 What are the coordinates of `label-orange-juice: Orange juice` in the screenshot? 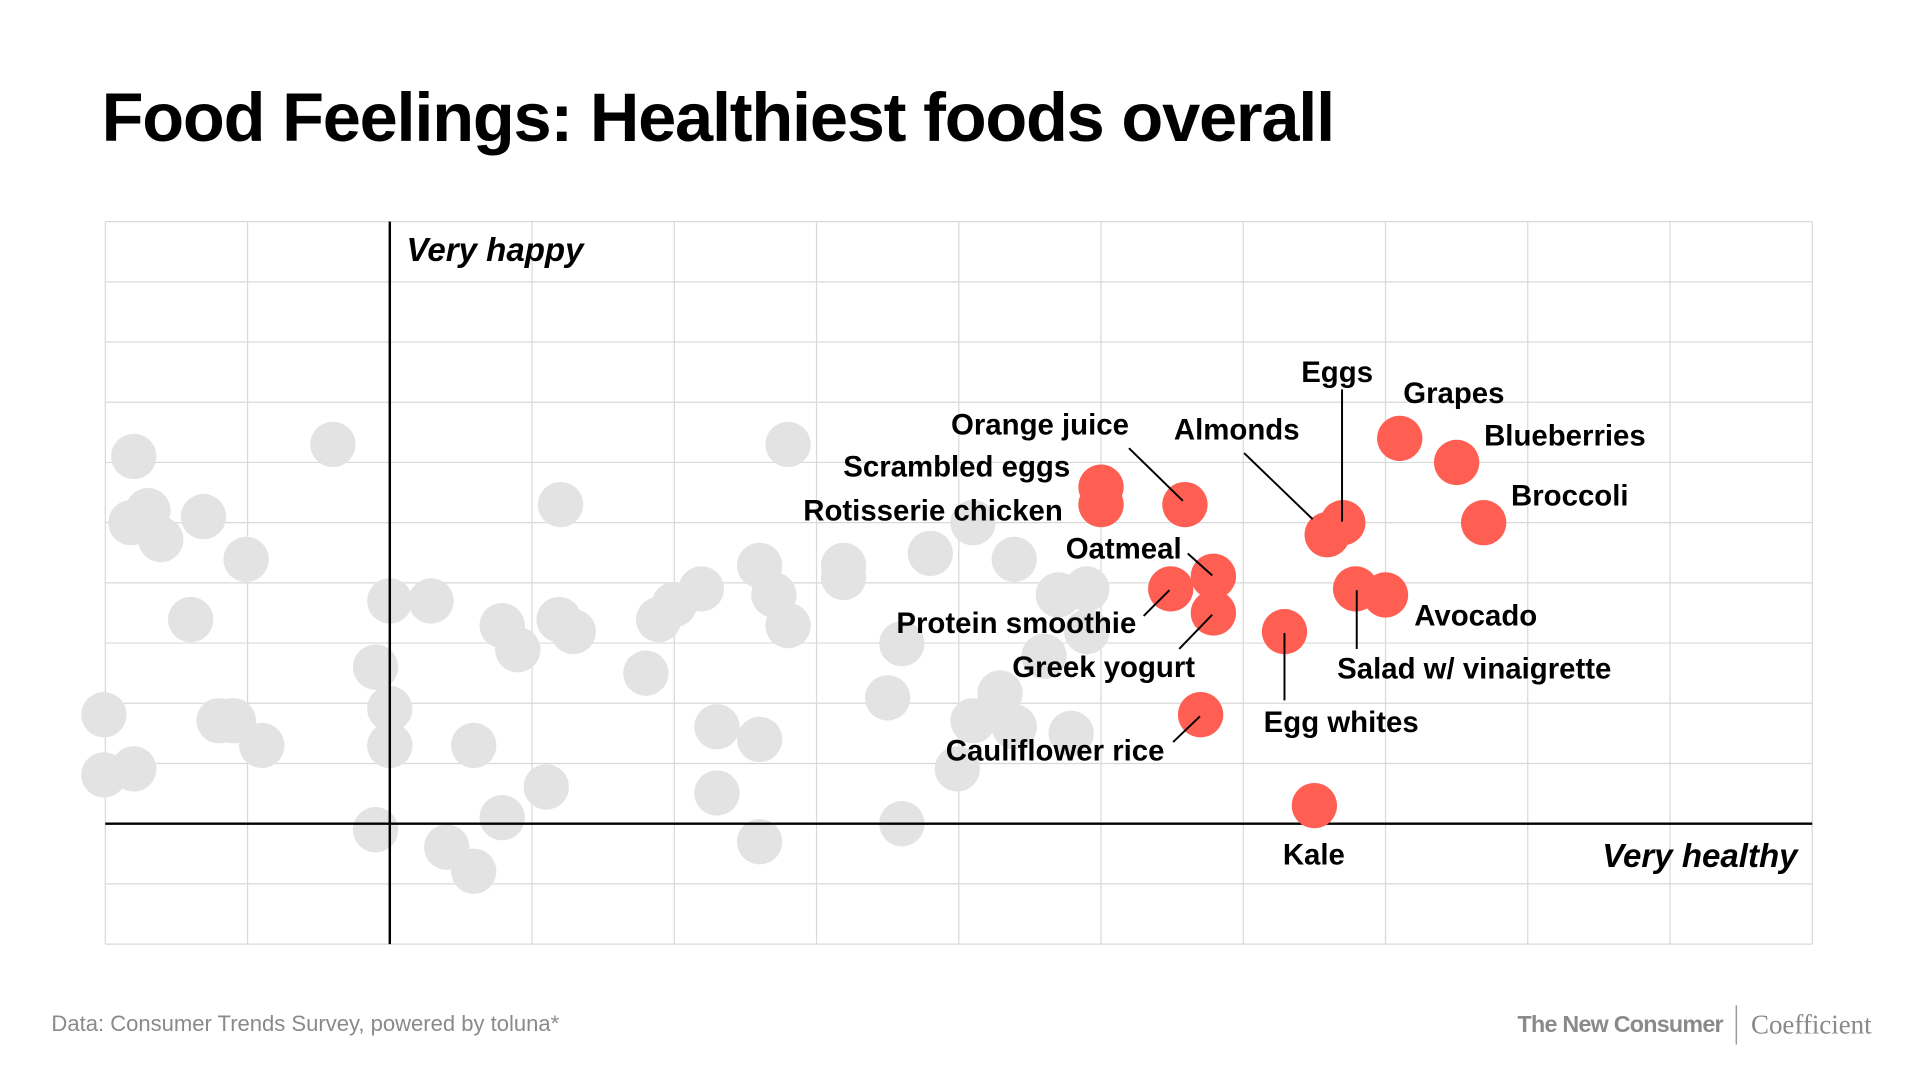 It's located at (1040, 425).